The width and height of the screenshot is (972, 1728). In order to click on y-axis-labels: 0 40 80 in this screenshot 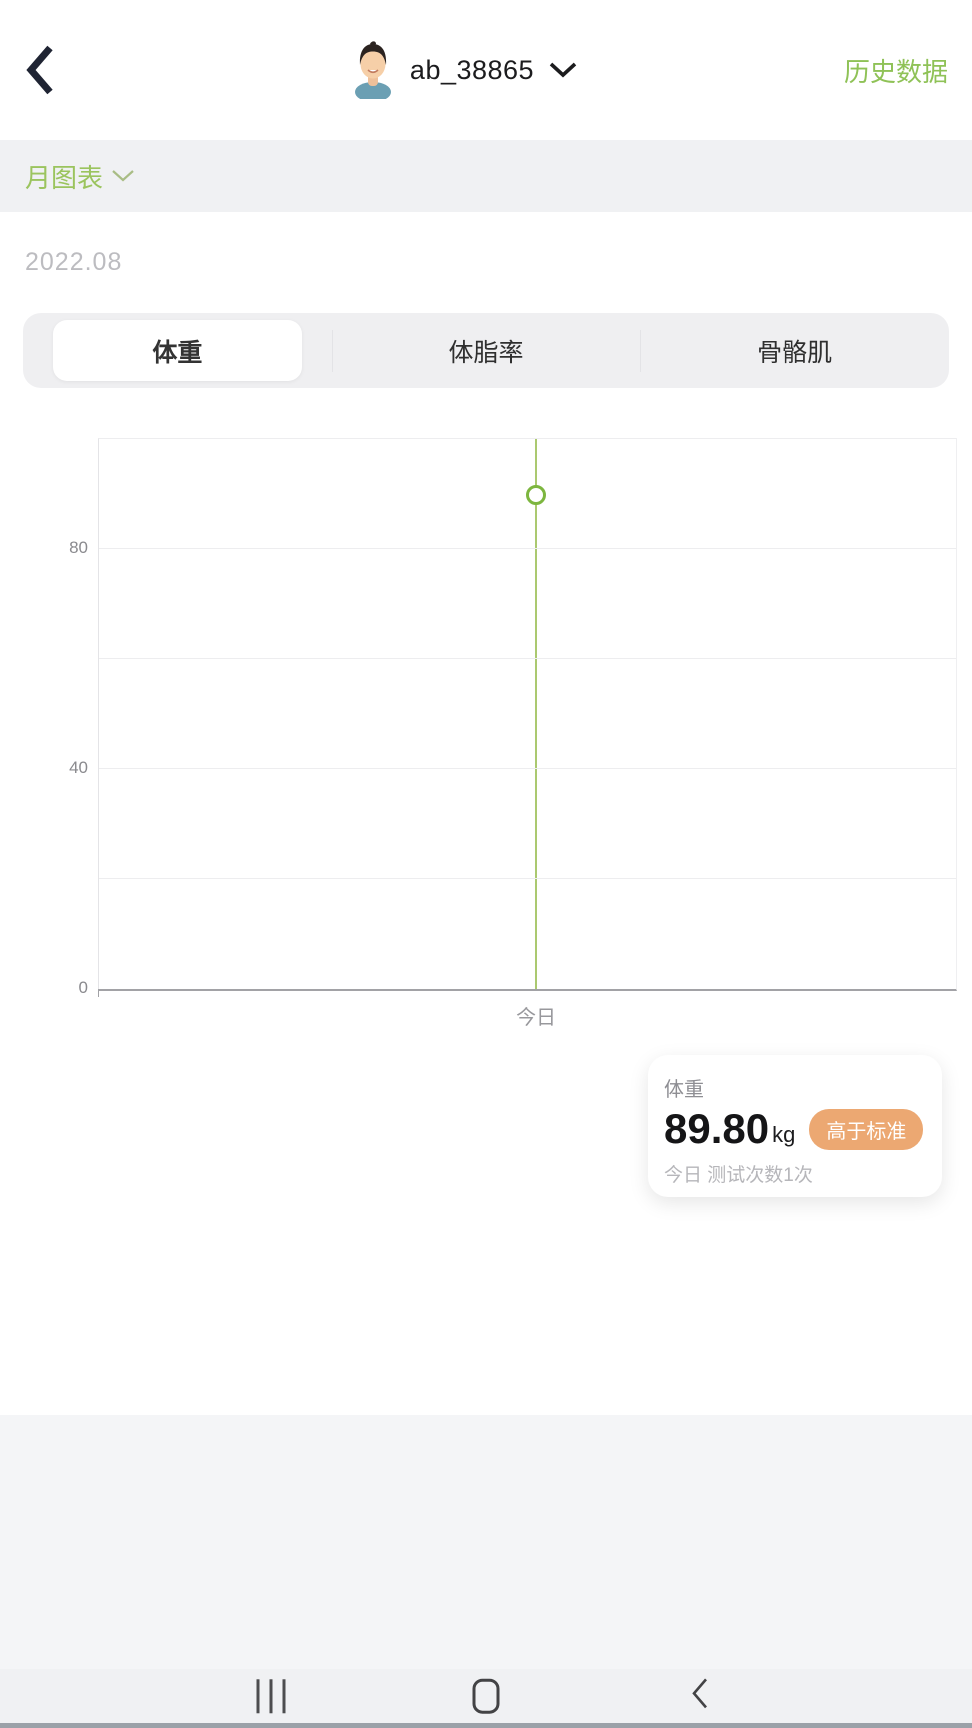, I will do `click(64, 717)`.